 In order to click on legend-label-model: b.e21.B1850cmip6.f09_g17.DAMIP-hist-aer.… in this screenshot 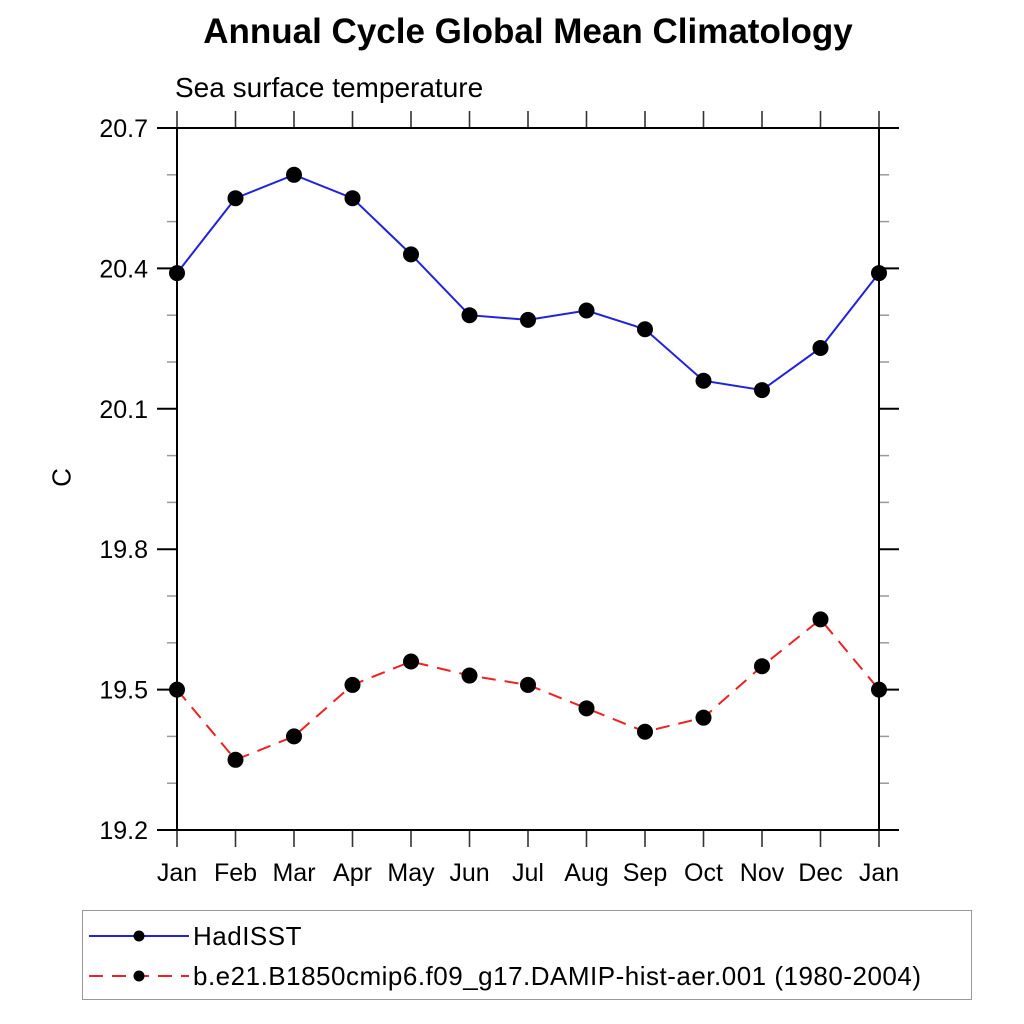, I will do `click(557, 975)`.